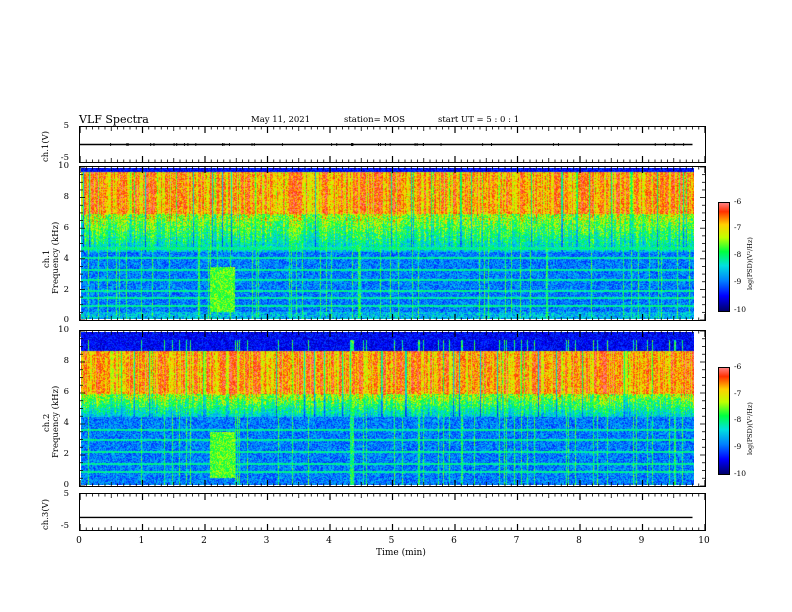 This screenshot has width=792, height=612. I want to click on x-tick-label-3: 3, so click(266, 541).